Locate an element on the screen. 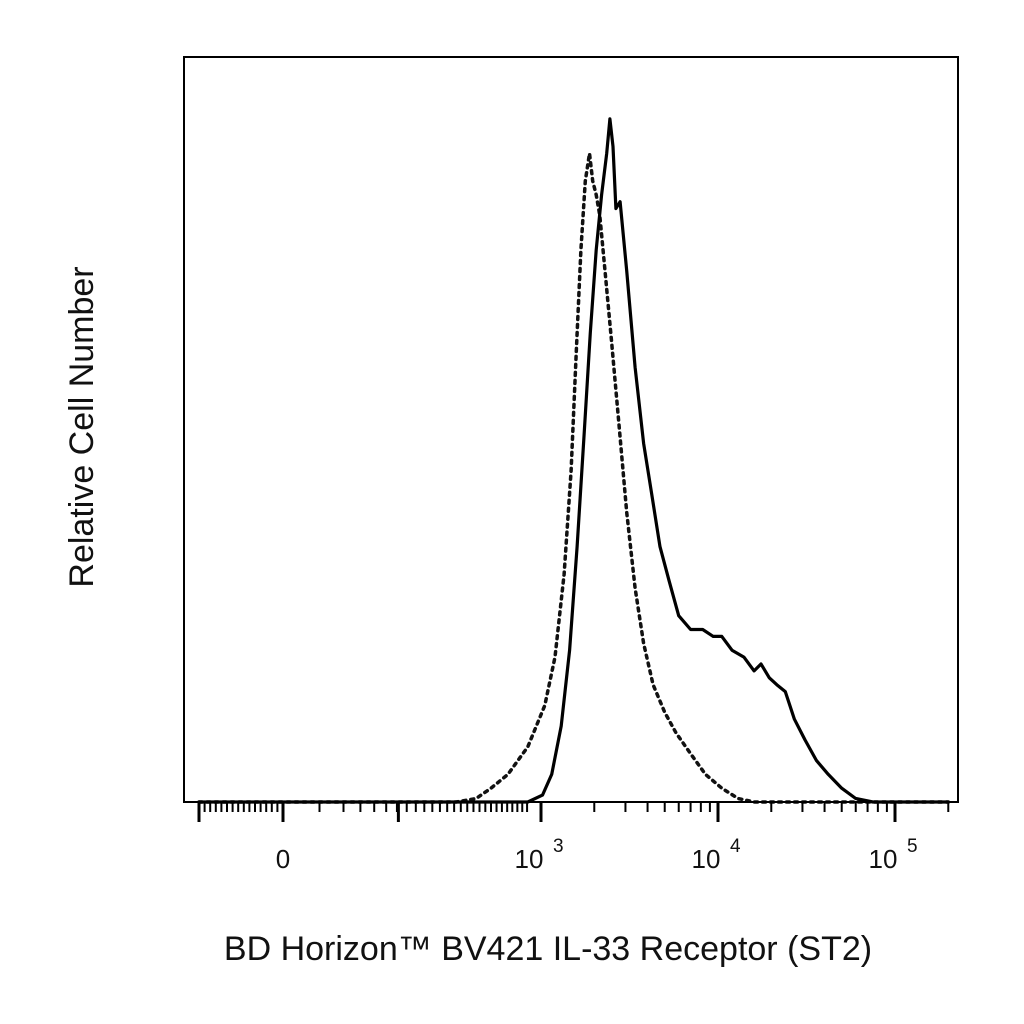 The image size is (1024, 1024). x-axis-tick-labels: 0 10 3 10 4 10 5 is located at coordinates (597, 855).